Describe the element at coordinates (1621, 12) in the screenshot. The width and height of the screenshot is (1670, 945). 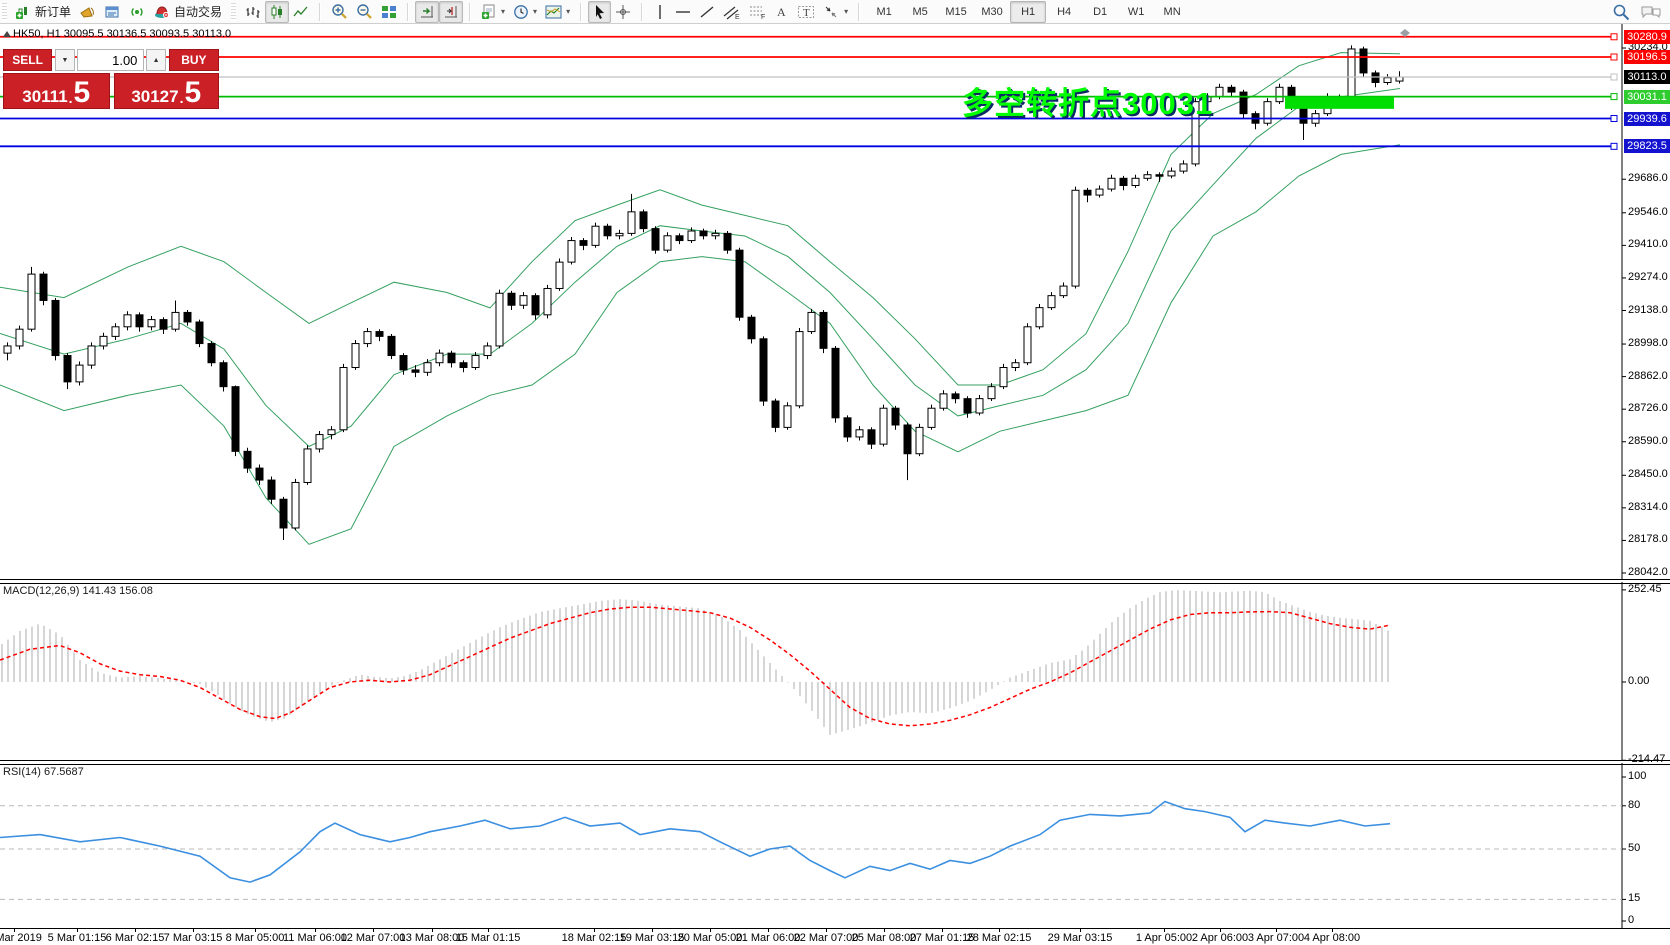
I see `search-icon` at that location.